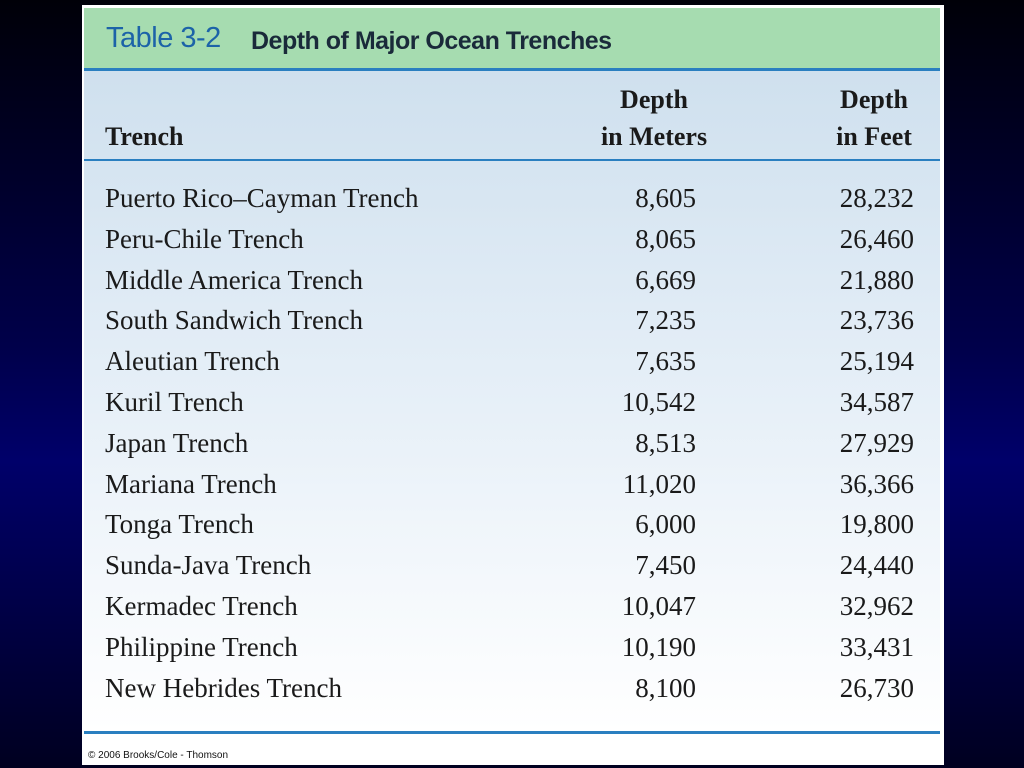 Image resolution: width=1024 pixels, height=768 pixels. What do you see at coordinates (659, 483) in the screenshot?
I see `depth-value: 11,020` at bounding box center [659, 483].